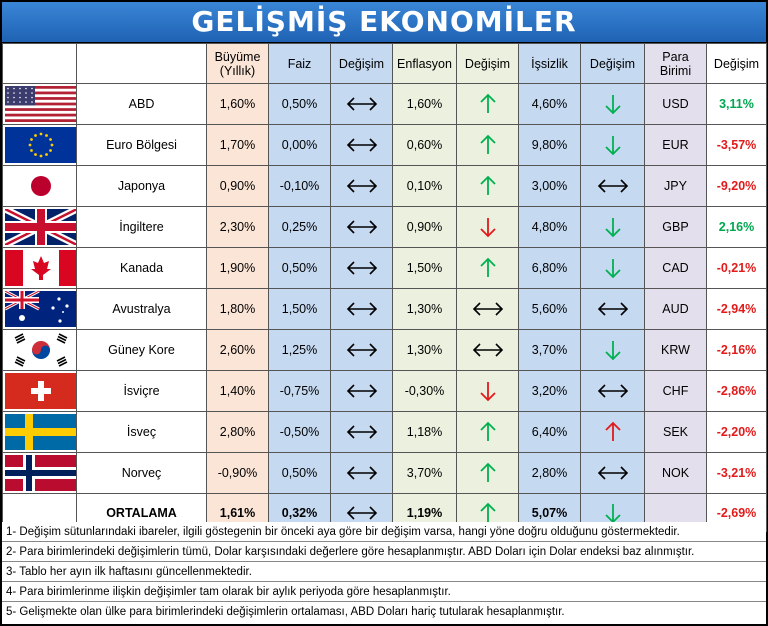 The height and width of the screenshot is (626, 768). What do you see at coordinates (299, 432) in the screenshot?
I see `rate-value: -0,50%` at bounding box center [299, 432].